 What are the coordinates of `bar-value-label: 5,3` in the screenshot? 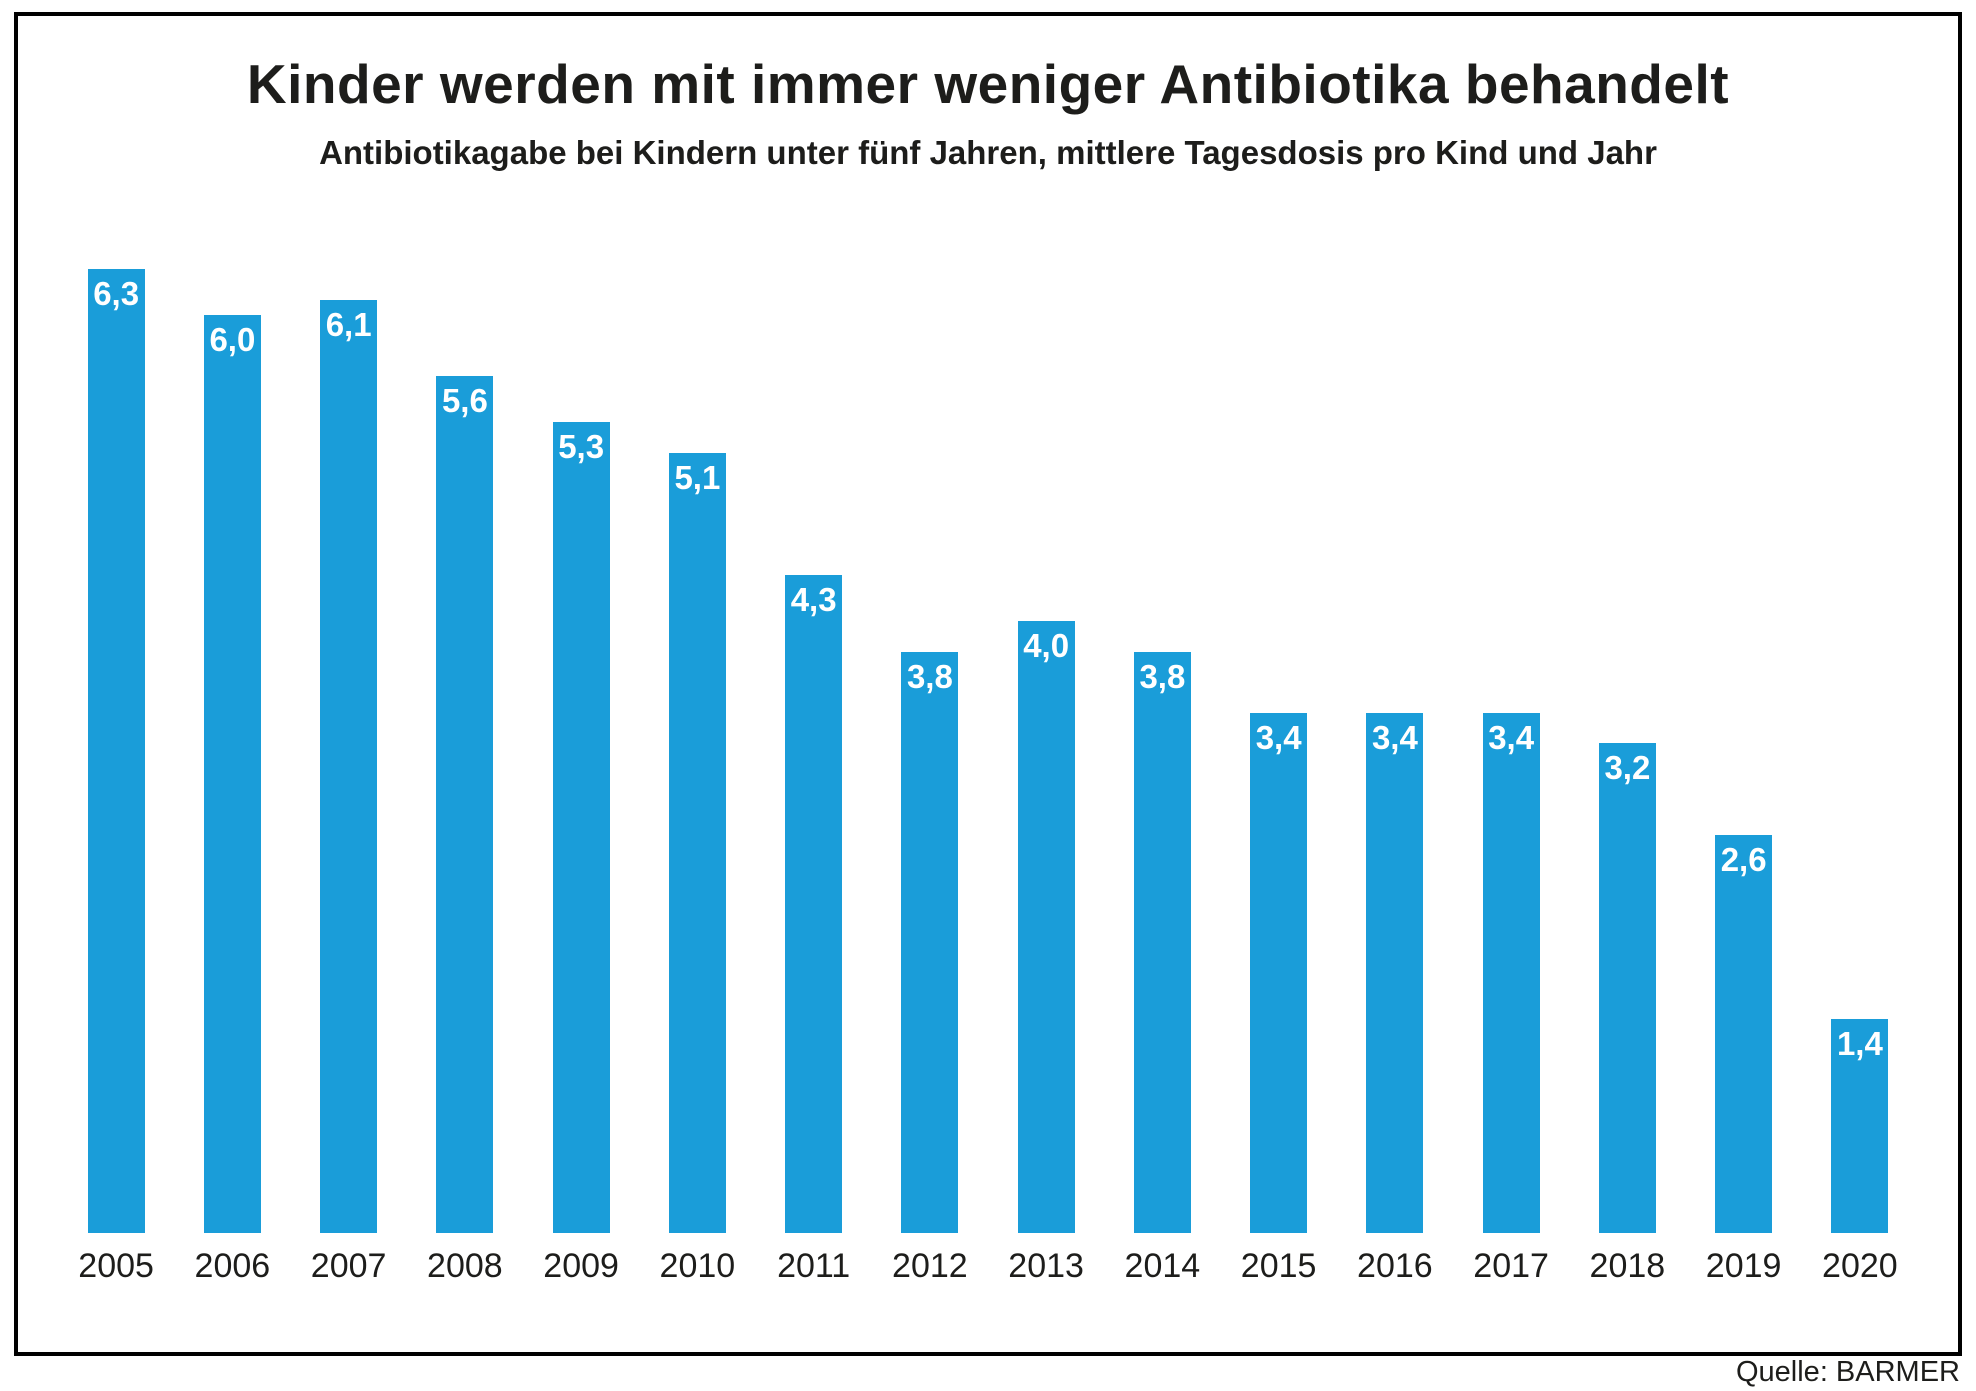 It's located at (581, 446).